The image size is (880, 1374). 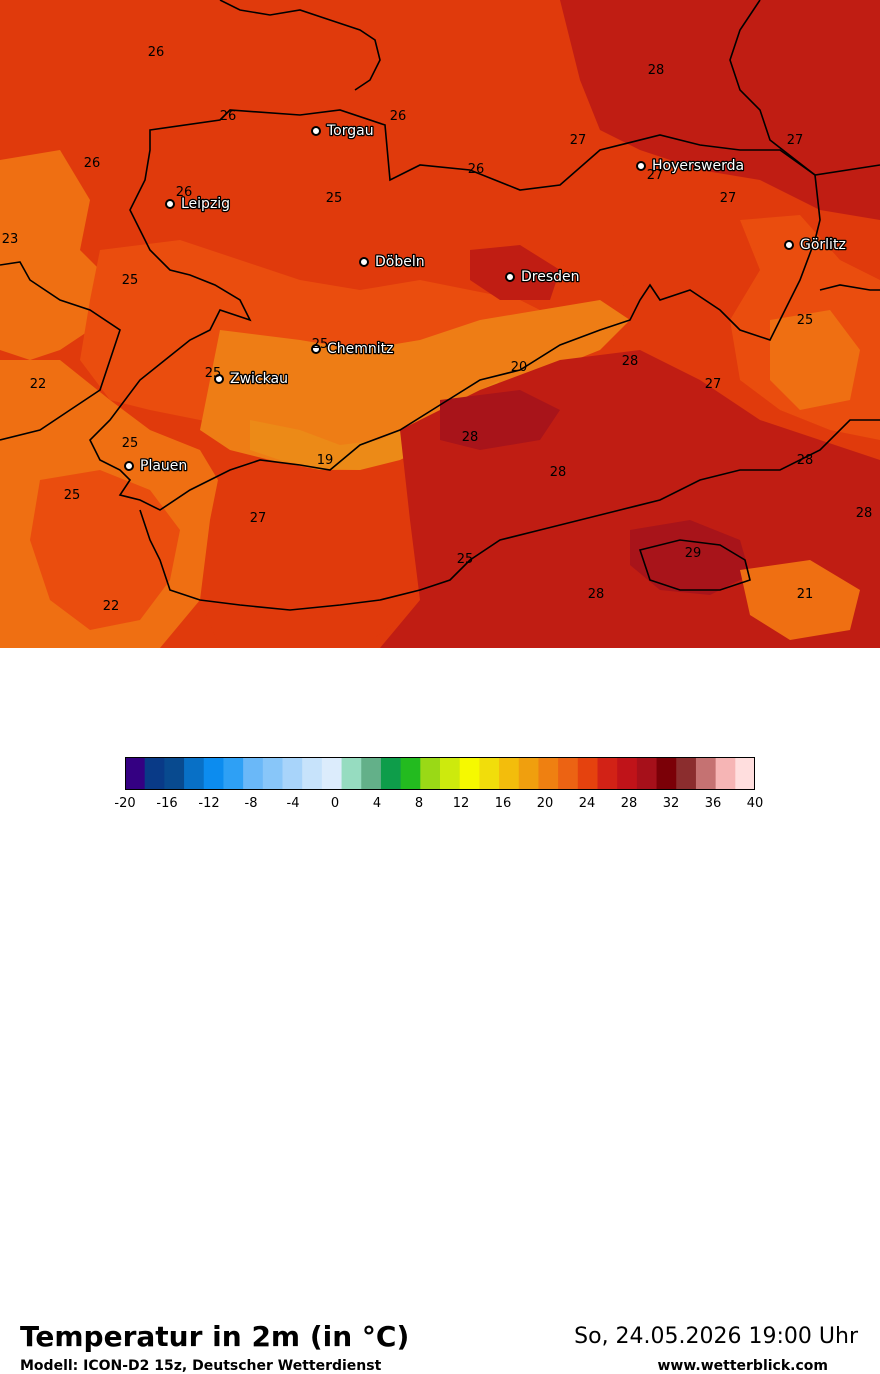 What do you see at coordinates (519, 367) in the screenshot?
I see `temp-label: 20` at bounding box center [519, 367].